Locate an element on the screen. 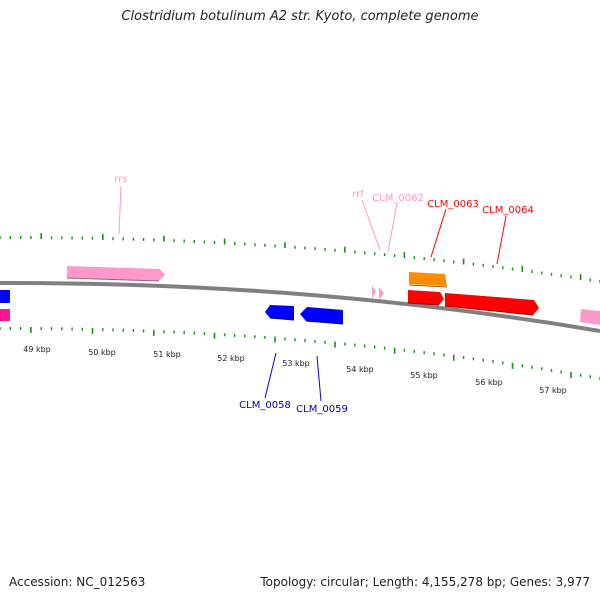  label-clm-0062: CLM_0062 is located at coordinates (398, 198).